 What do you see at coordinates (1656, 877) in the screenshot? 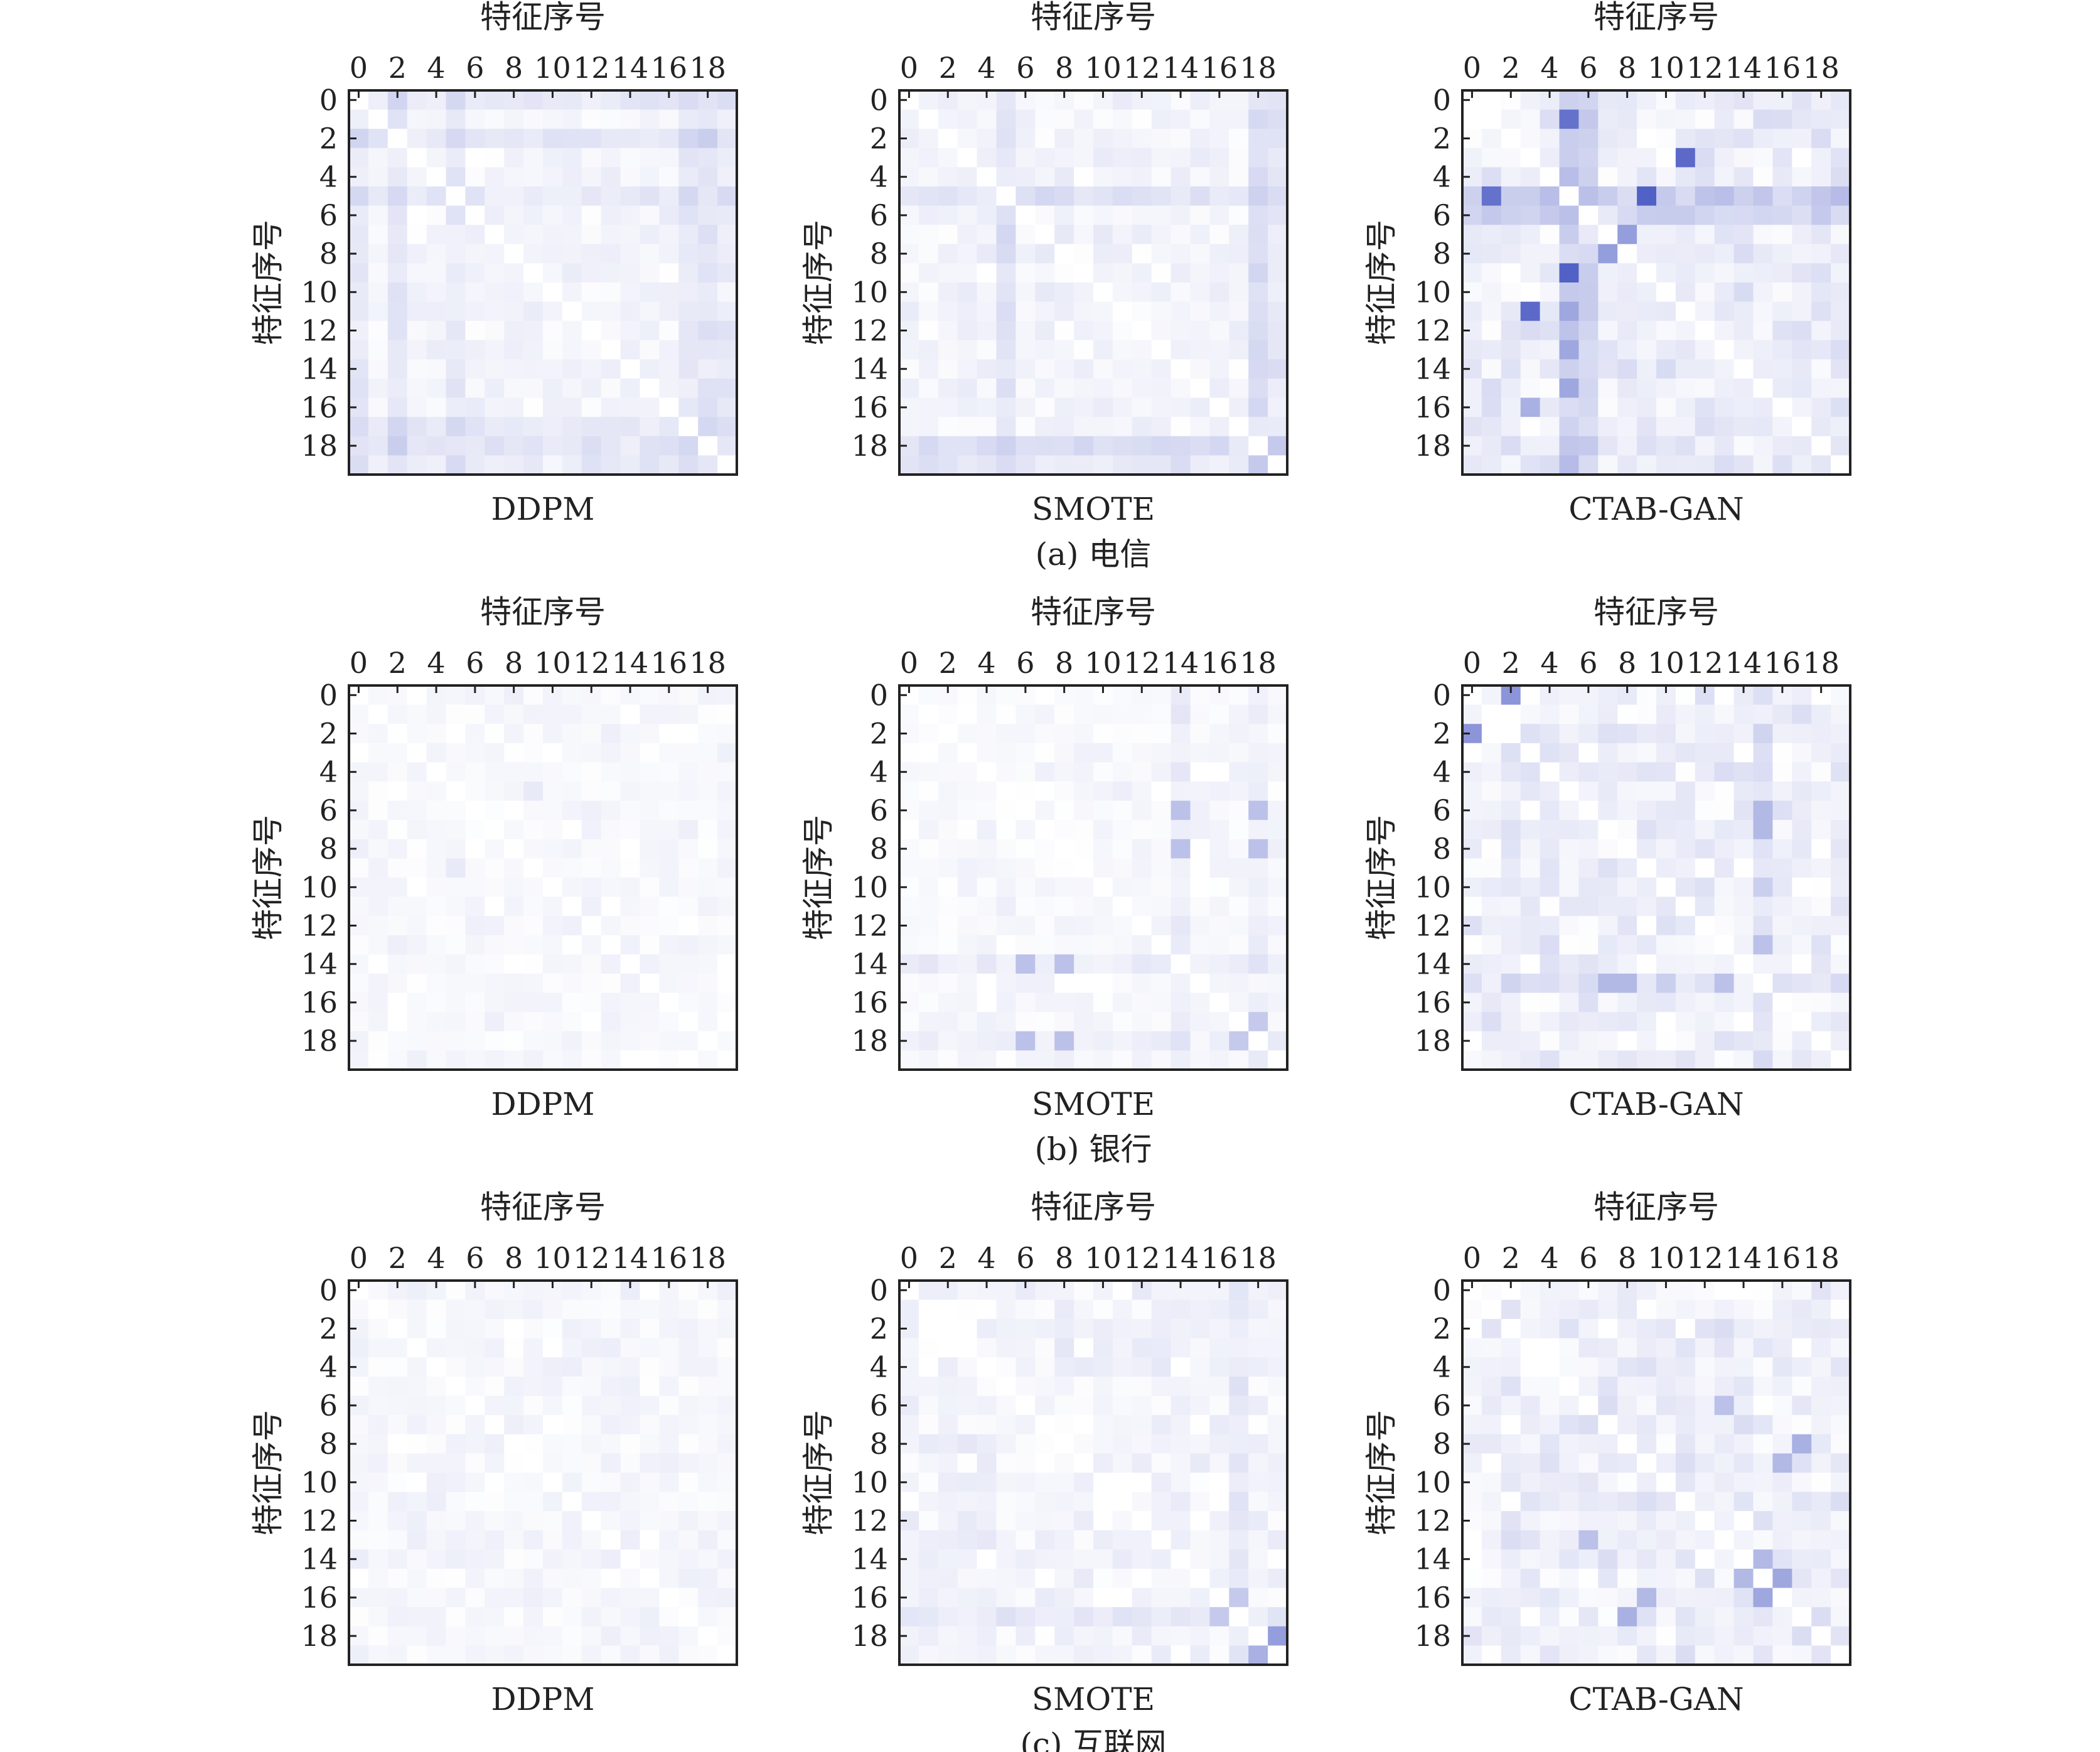
I see `plot-frame` at bounding box center [1656, 877].